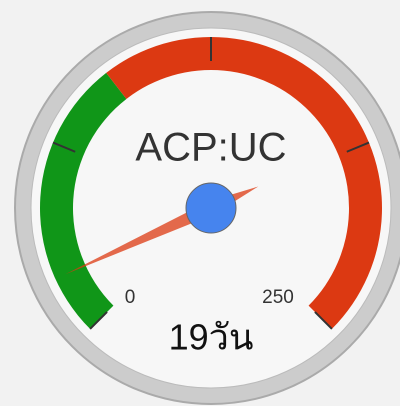 The height and width of the screenshot is (406, 400). Describe the element at coordinates (130, 297) in the screenshot. I see `min-label: 0` at that location.